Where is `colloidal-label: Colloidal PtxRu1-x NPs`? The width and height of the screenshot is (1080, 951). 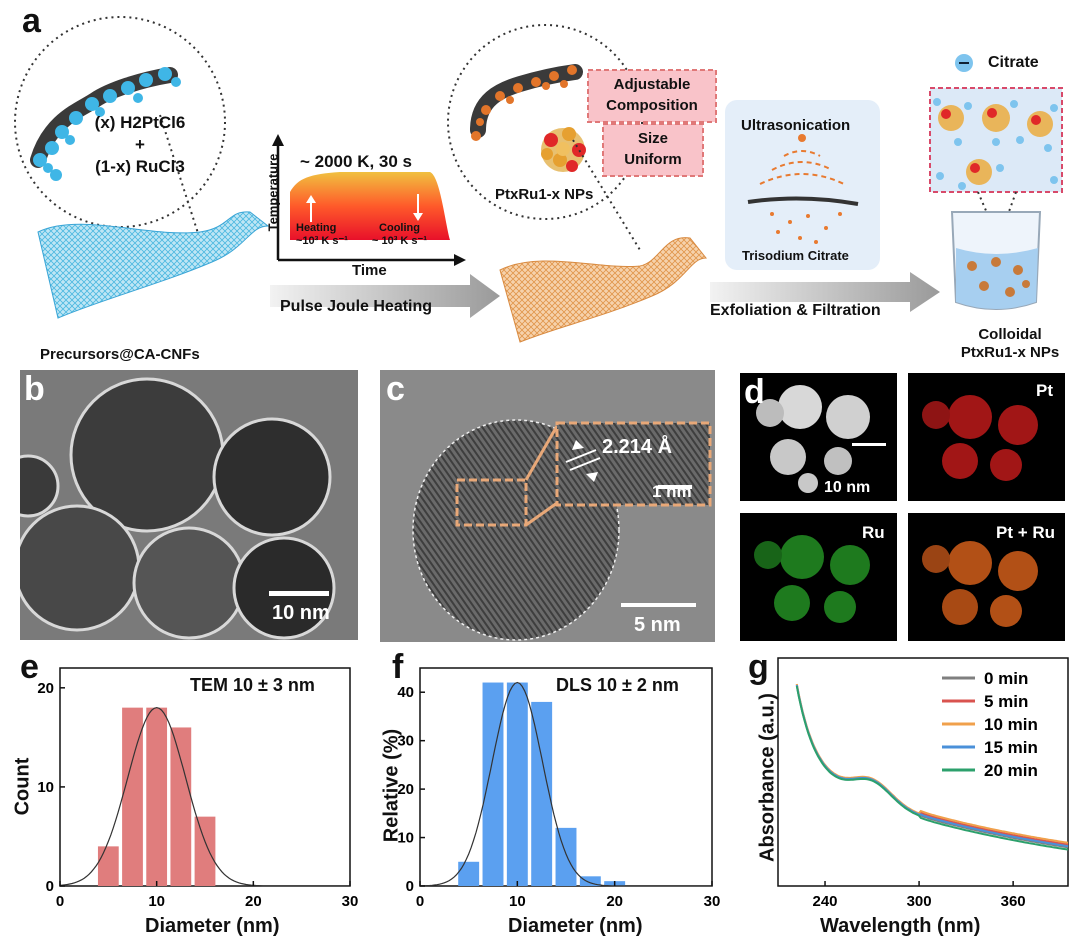
colloidal-label: Colloidal PtxRu1-x NPs is located at coordinates (1010, 344).